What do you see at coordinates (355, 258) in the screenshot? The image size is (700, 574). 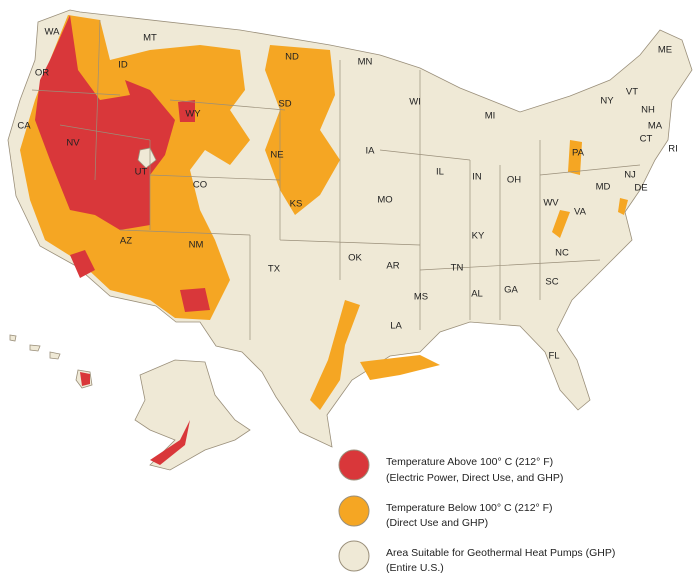 I see `state-label: OK` at bounding box center [355, 258].